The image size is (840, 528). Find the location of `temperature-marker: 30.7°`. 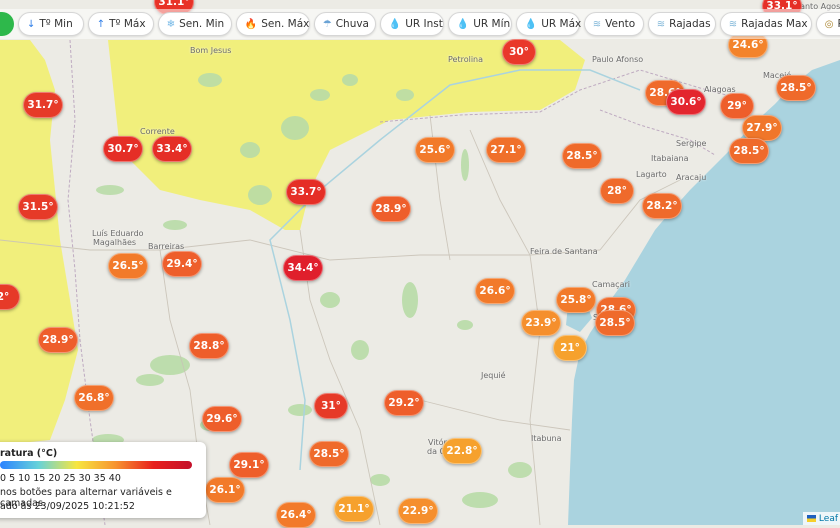

temperature-marker: 30.7° is located at coordinates (123, 149).